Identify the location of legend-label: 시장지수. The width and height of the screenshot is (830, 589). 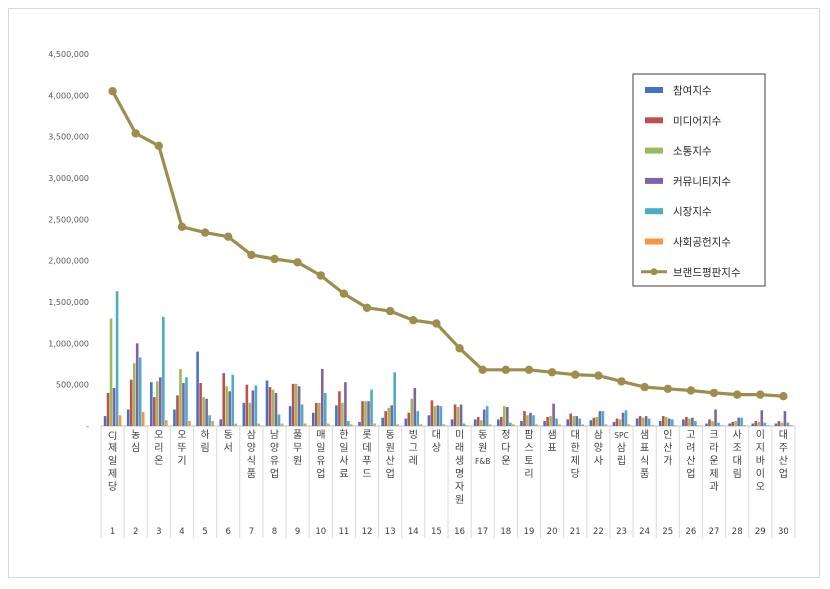
(692, 212).